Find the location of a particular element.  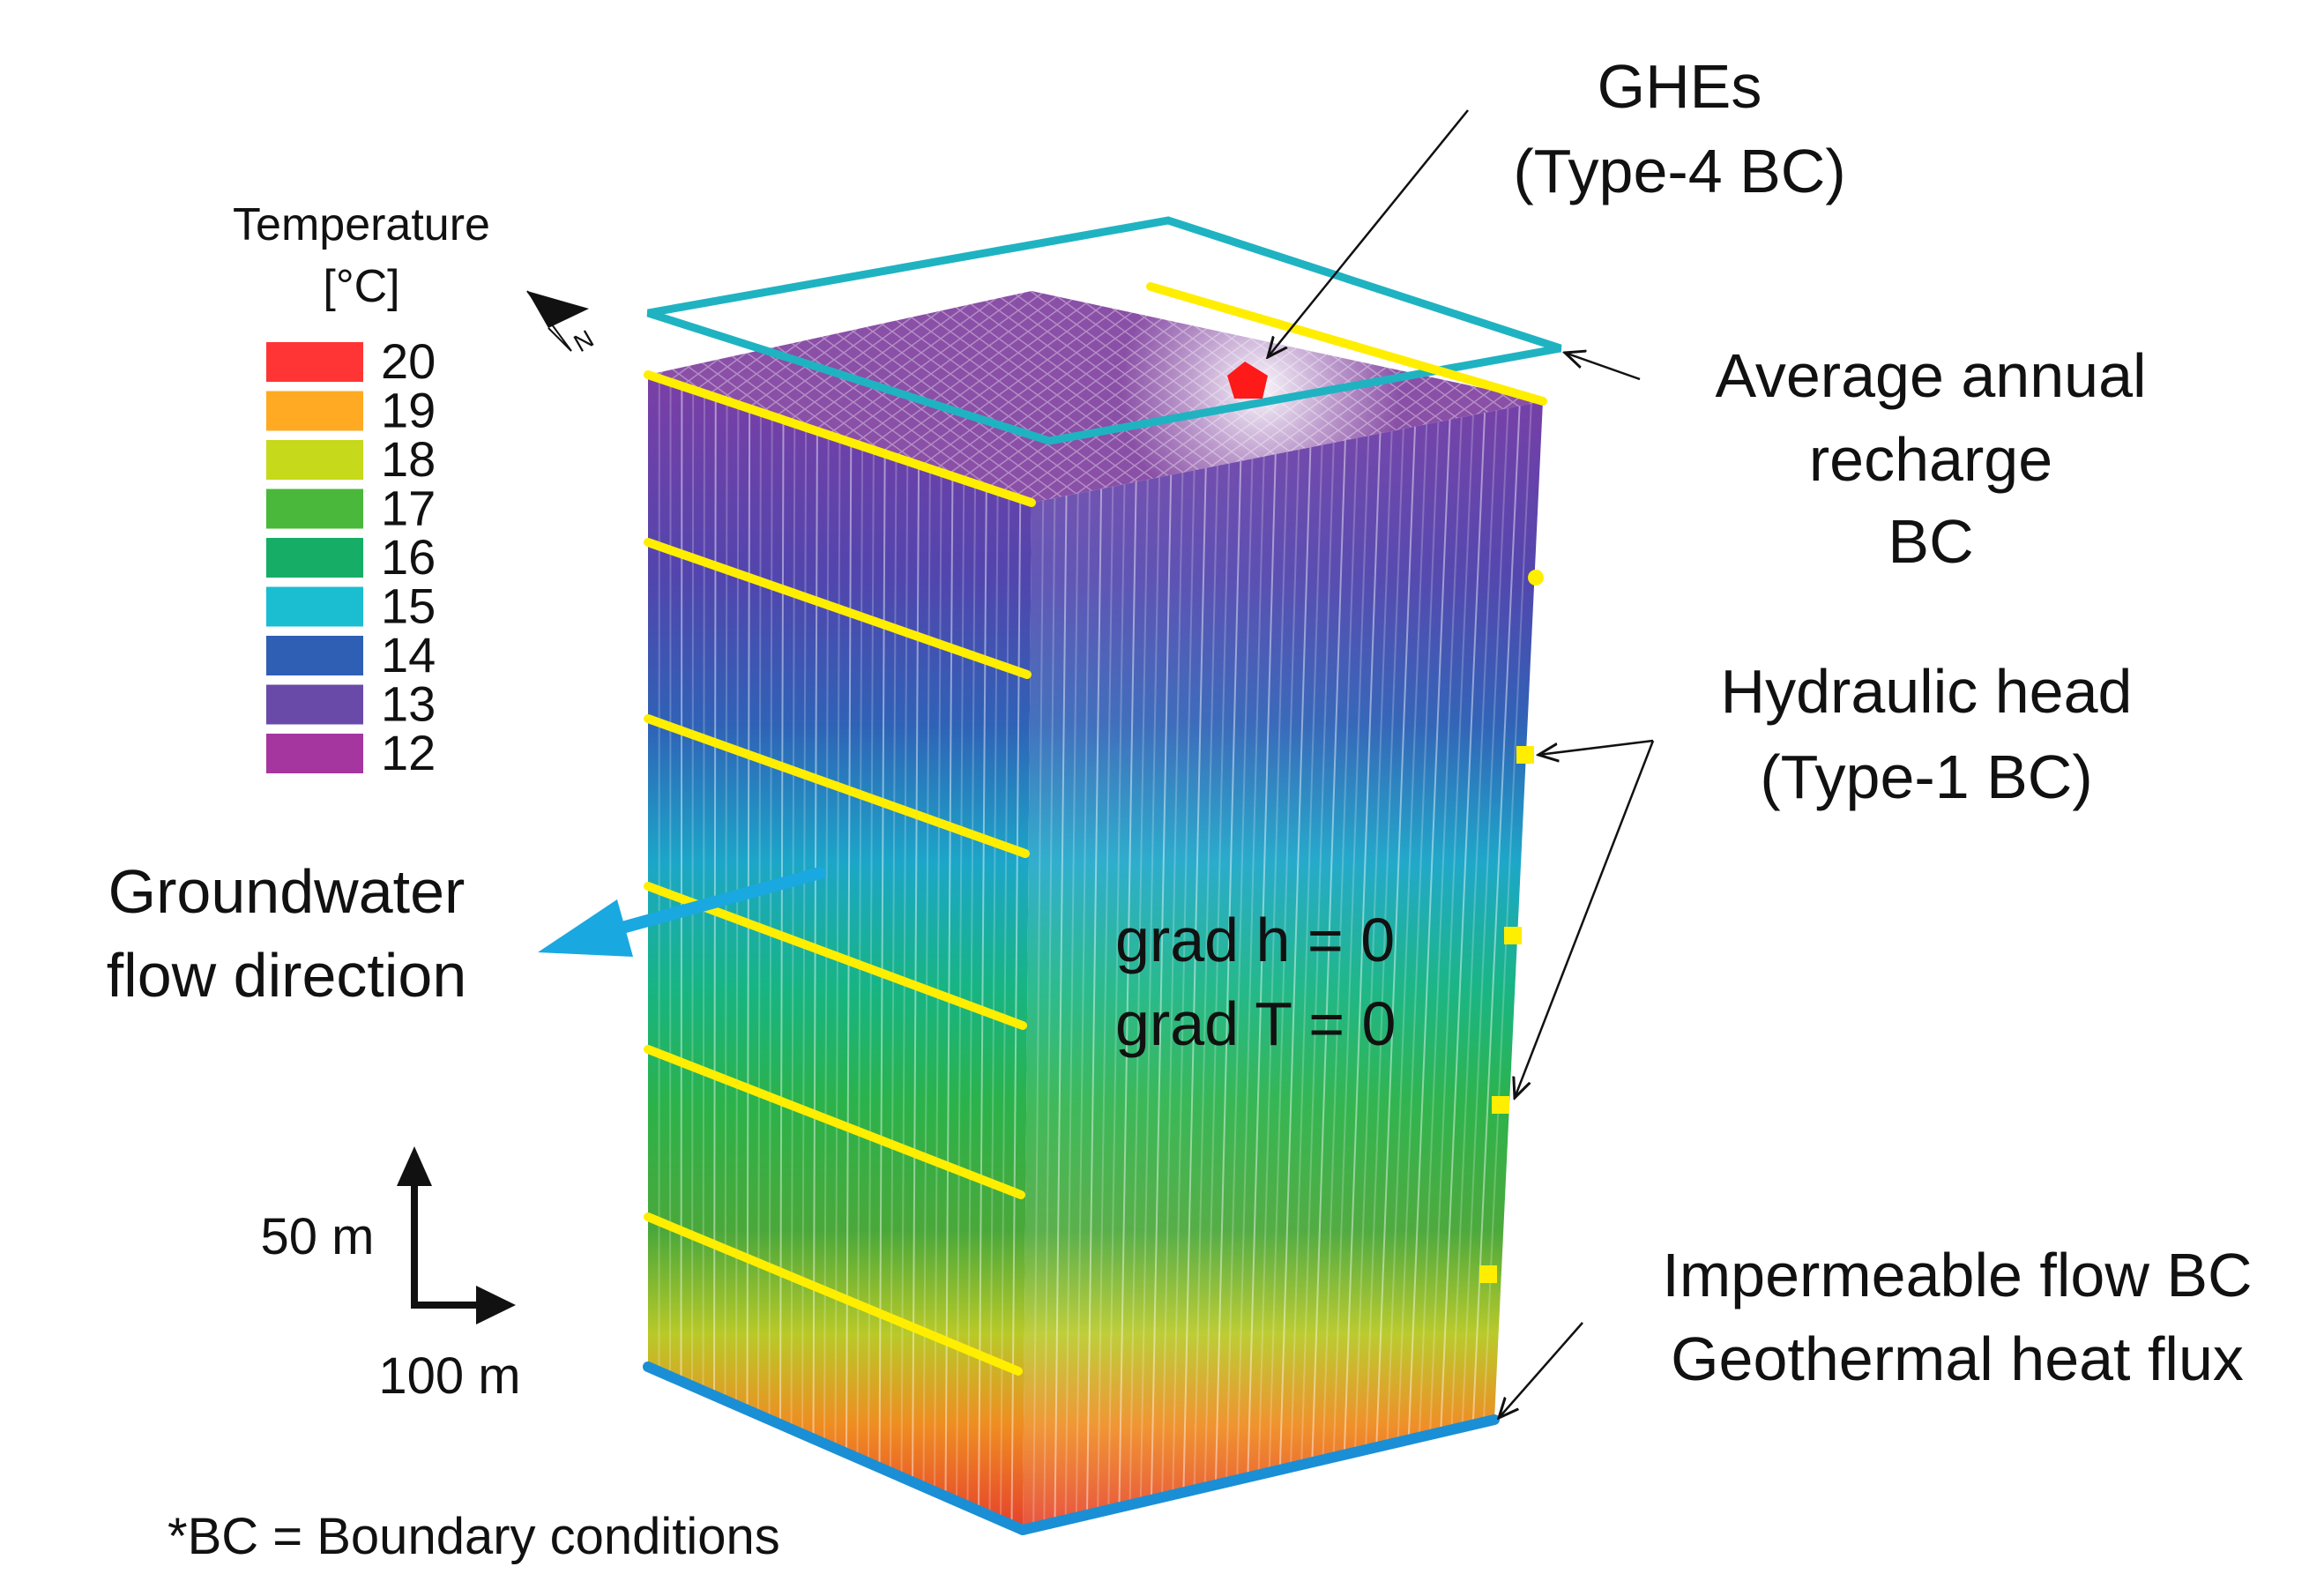

scale-horizontal-label: 100 m is located at coordinates (449, 1376).